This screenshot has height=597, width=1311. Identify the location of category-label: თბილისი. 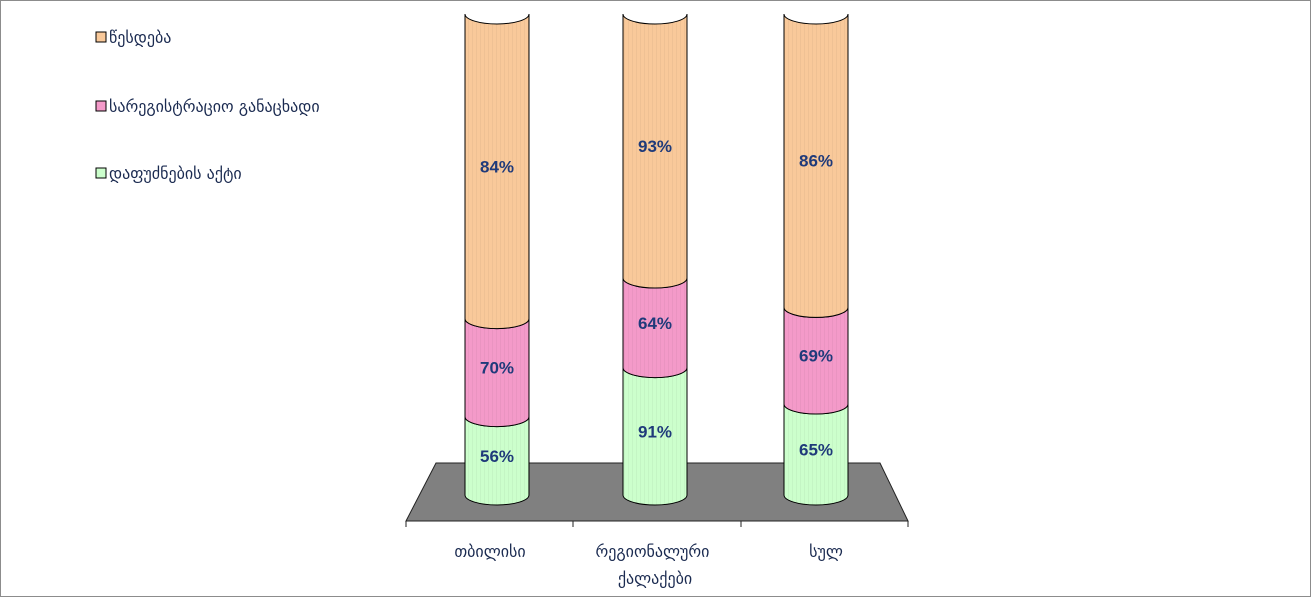
(489, 551).